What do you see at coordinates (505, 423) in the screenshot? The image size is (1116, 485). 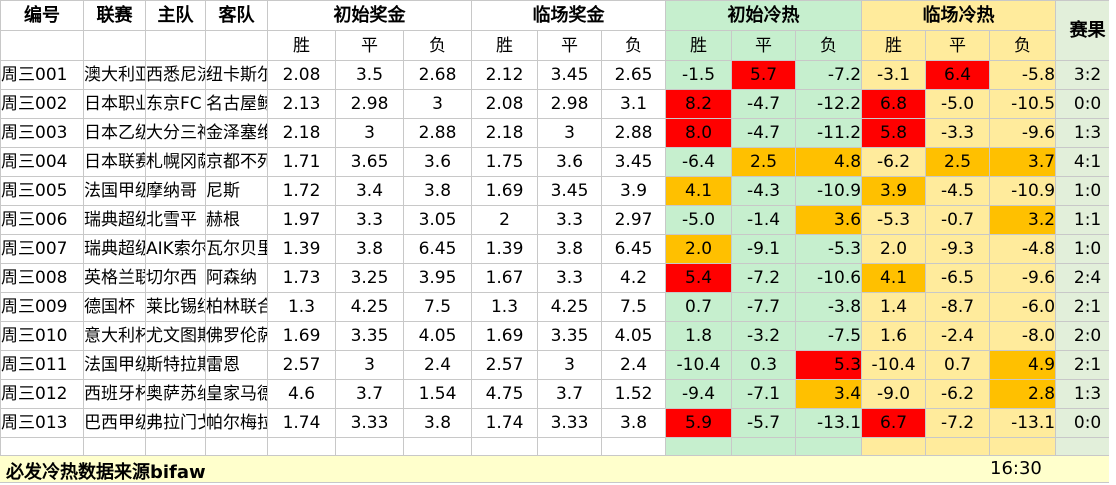 I see `closing-odds-win: 1.74` at bounding box center [505, 423].